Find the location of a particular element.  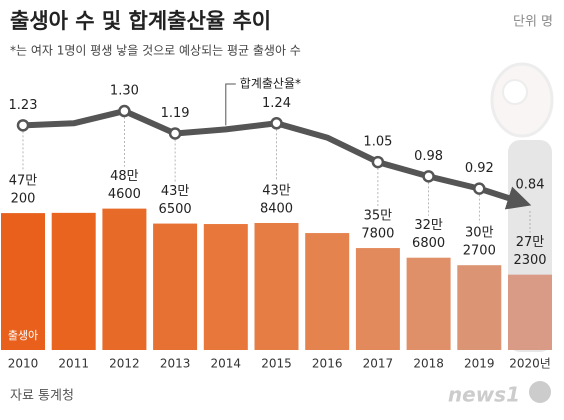

line-label: 1.05 is located at coordinates (377, 142).